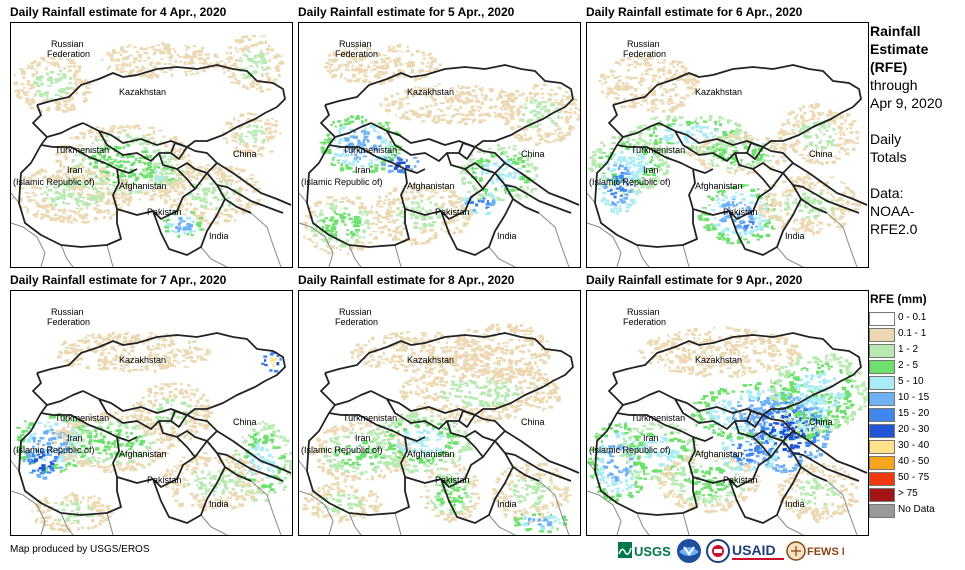 The image size is (965, 570). I want to click on legend-label: 1 - 2, so click(908, 349).